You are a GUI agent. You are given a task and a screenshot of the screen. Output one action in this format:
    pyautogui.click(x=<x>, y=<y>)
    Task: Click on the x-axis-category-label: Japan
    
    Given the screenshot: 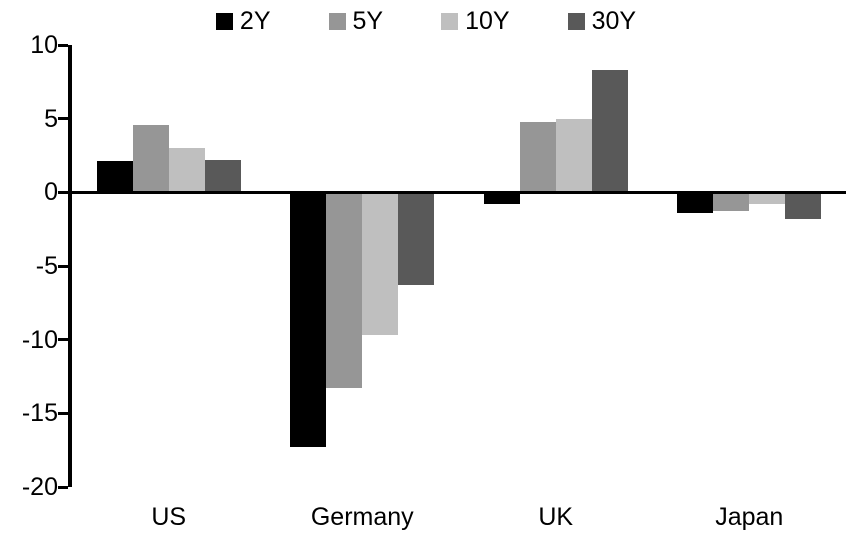 What is the action you would take?
    pyautogui.click(x=749, y=517)
    